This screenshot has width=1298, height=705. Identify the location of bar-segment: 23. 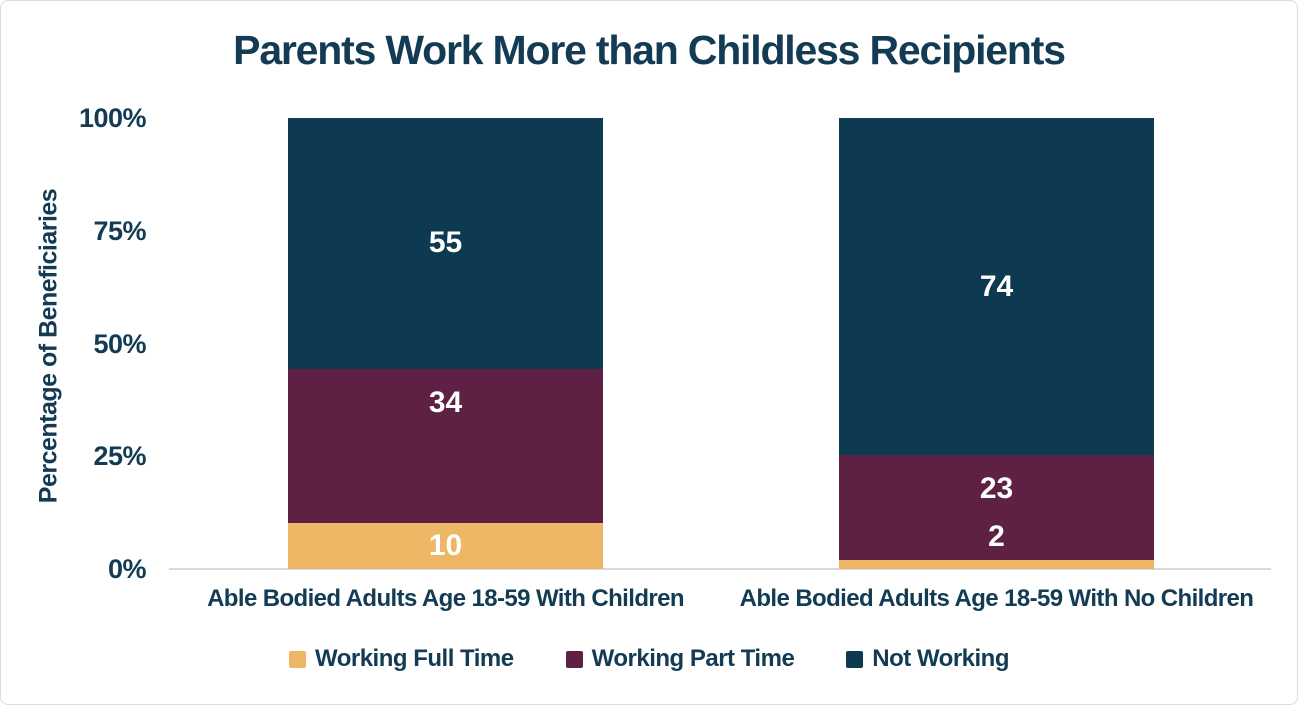
(996, 507).